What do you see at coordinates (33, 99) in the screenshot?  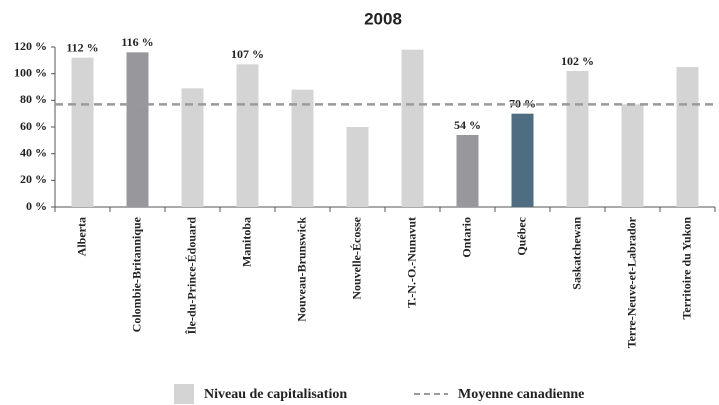 I see `y-tick-label: 80 %` at bounding box center [33, 99].